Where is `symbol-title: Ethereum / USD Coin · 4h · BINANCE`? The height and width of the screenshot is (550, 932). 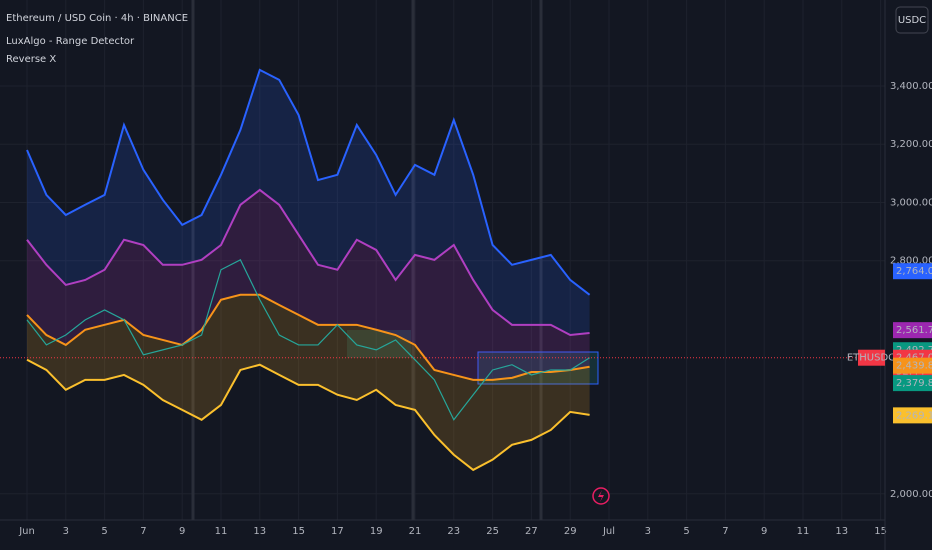 symbol-title: Ethereum / USD Coin · 4h · BINANCE is located at coordinates (97, 18).